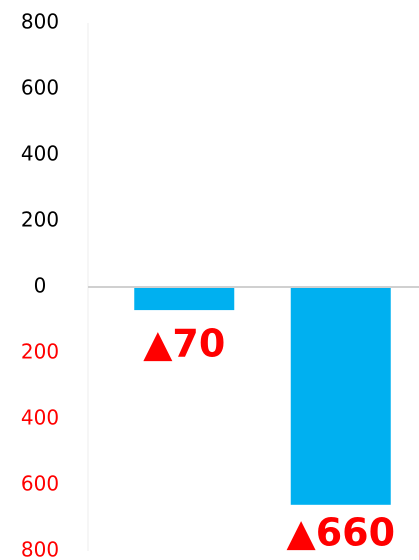 This screenshot has height=560, width=419. What do you see at coordinates (40, 286) in the screenshot?
I see `y-tick-label: 0` at bounding box center [40, 286].